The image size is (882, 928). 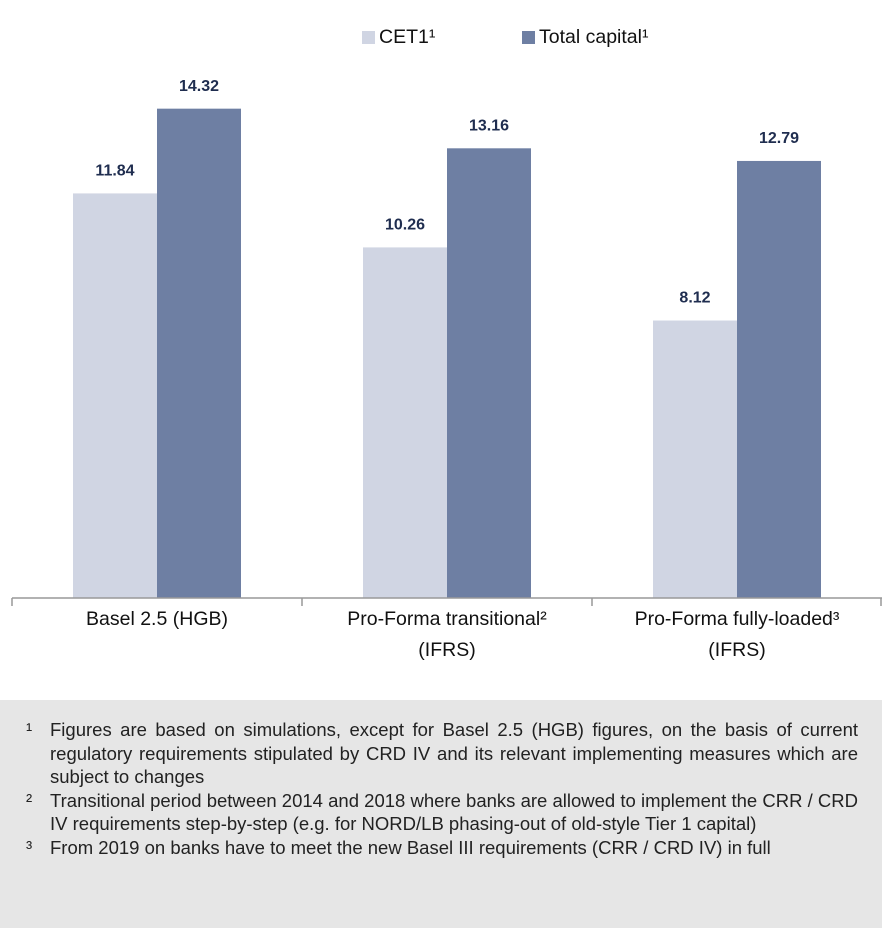 What do you see at coordinates (447, 634) in the screenshot?
I see `x-tick-label: Pro-Forma transitional² (IFRS)` at bounding box center [447, 634].